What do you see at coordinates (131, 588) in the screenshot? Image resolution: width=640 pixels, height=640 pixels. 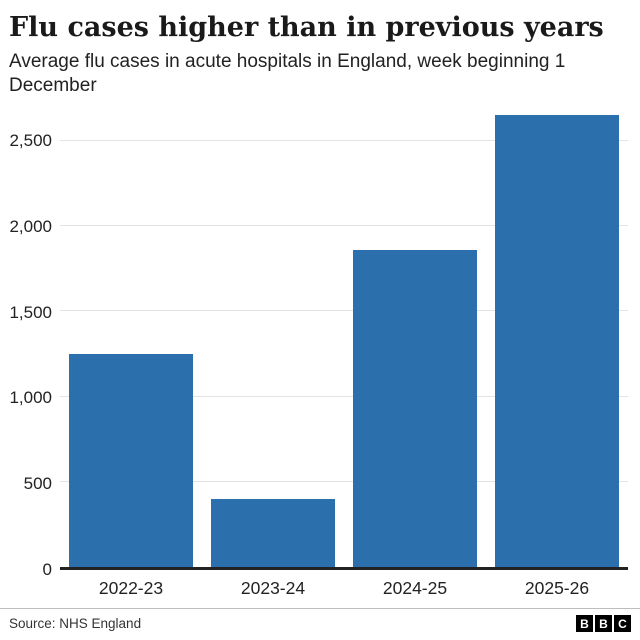 I see `x-tick-label: 2022-23` at bounding box center [131, 588].